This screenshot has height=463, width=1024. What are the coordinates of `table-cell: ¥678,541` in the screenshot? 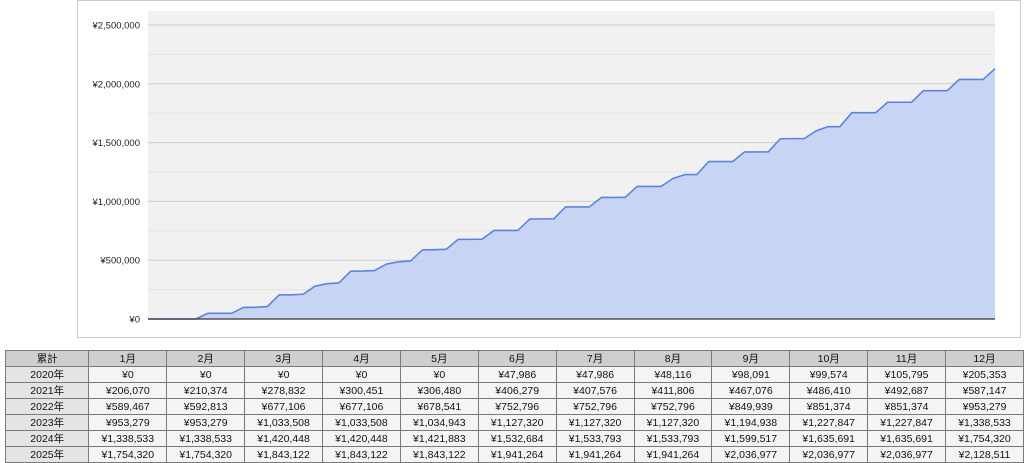 It's located at (439, 406).